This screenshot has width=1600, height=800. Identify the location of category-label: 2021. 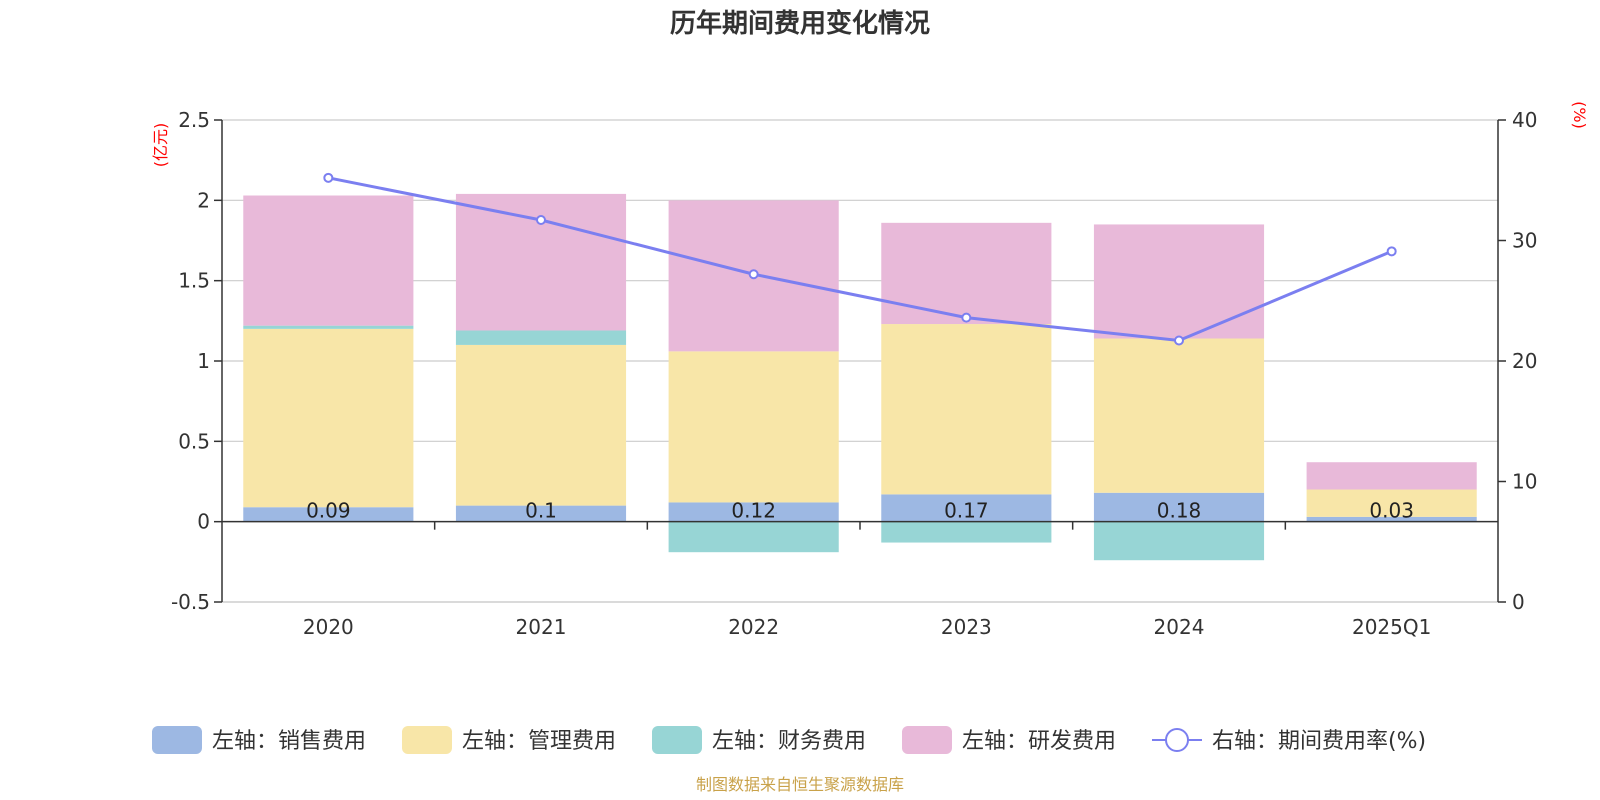
(541, 627).